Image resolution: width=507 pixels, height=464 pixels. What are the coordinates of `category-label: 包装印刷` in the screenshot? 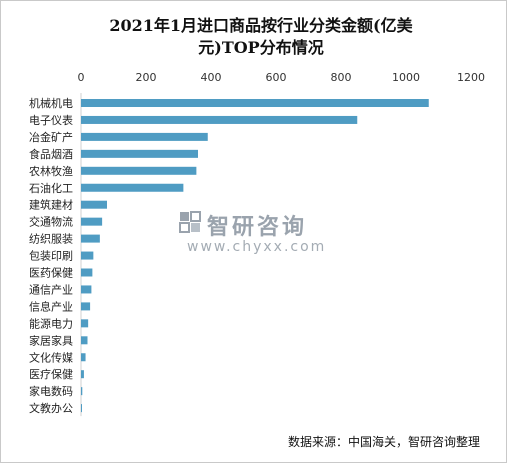 It's located at (51, 256).